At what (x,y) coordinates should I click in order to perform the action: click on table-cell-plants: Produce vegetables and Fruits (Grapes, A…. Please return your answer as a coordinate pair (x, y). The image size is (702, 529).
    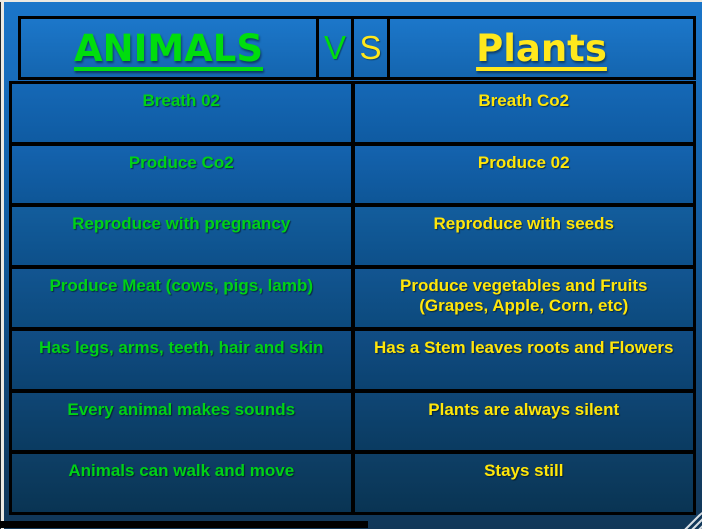
    Looking at the image, I should click on (523, 298).